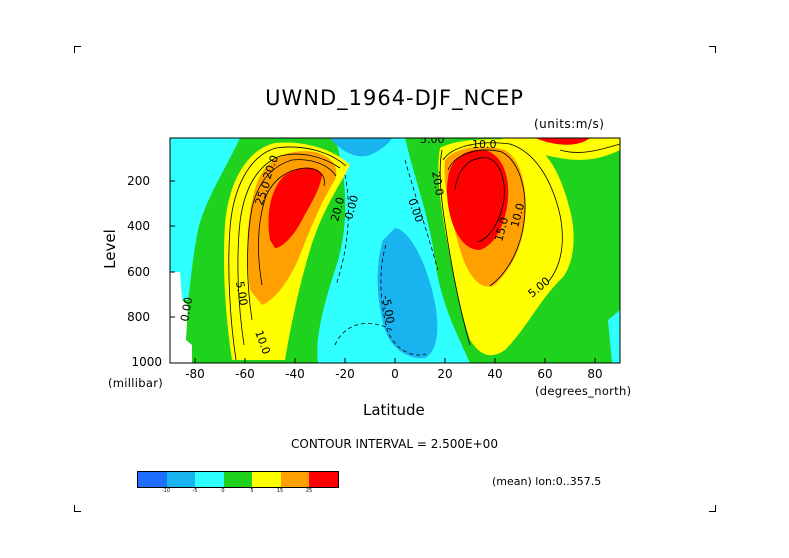  Describe the element at coordinates (394, 410) in the screenshot. I see `x-axis-title: Latitude` at that location.